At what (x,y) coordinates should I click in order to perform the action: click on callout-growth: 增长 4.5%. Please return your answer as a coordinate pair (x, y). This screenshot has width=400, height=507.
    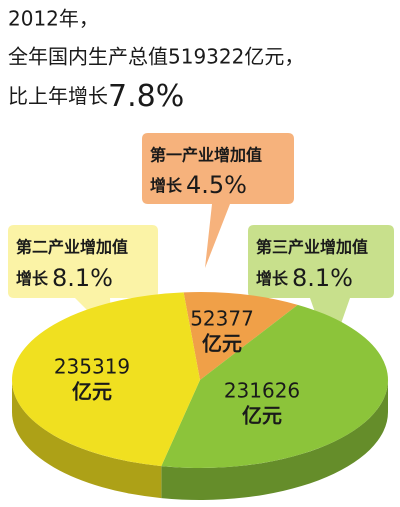
    Looking at the image, I should click on (198, 185).